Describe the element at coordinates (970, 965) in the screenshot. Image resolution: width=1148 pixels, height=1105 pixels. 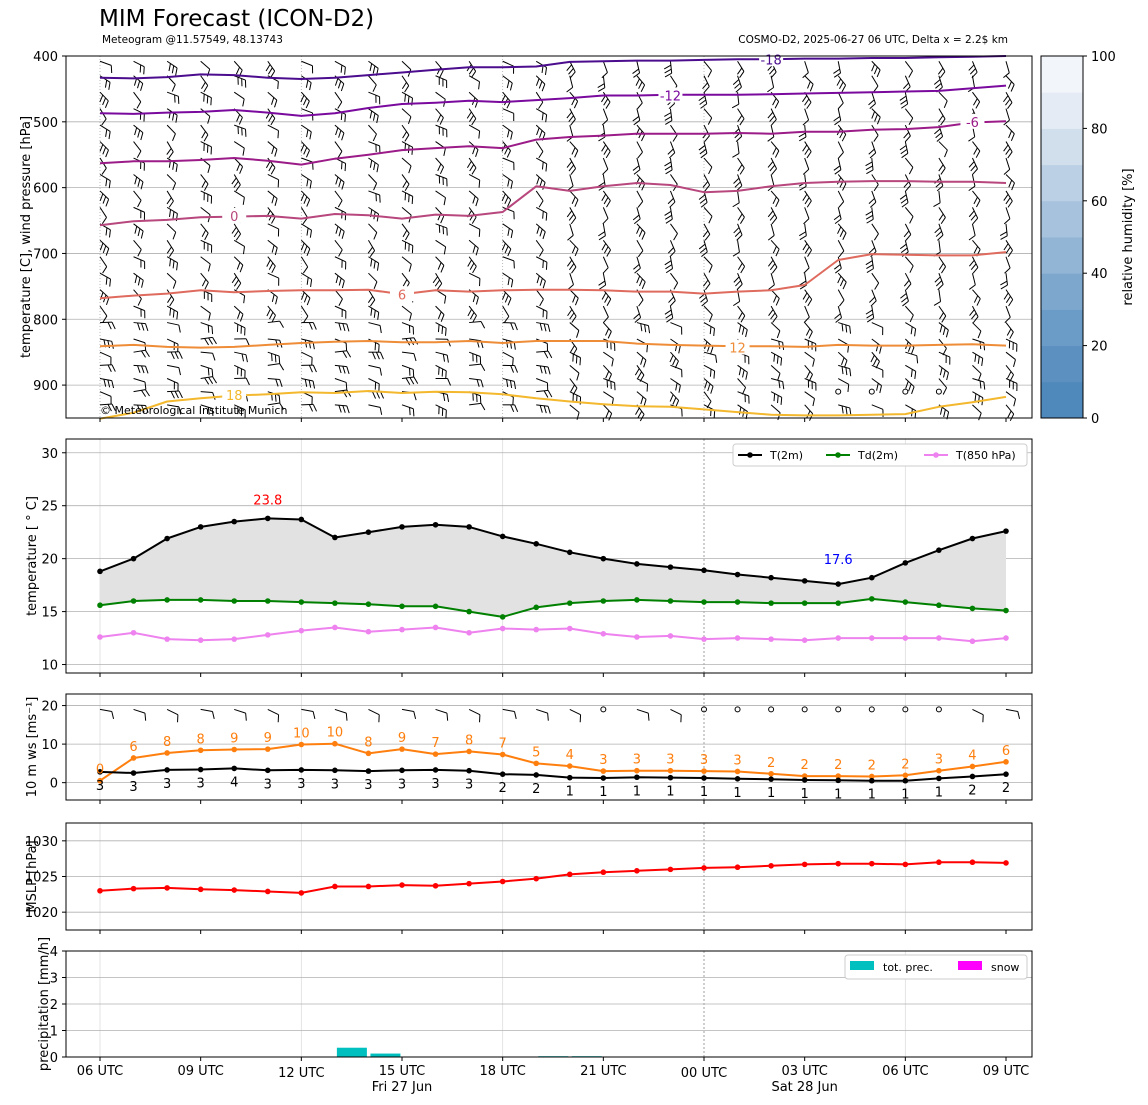
I see `legend-swatch` at that location.